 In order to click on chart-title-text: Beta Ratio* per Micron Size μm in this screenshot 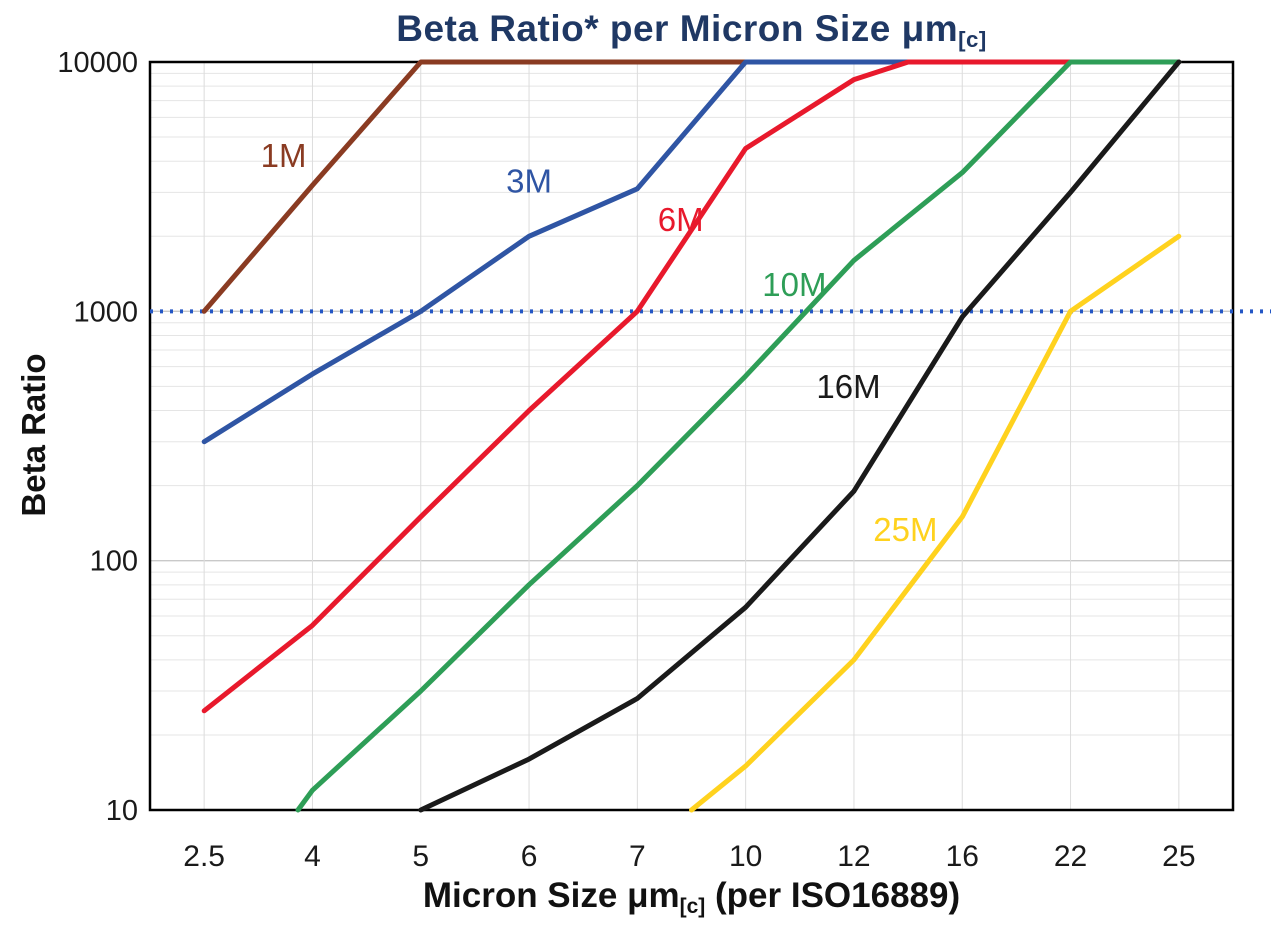, I will do `click(677, 28)`.